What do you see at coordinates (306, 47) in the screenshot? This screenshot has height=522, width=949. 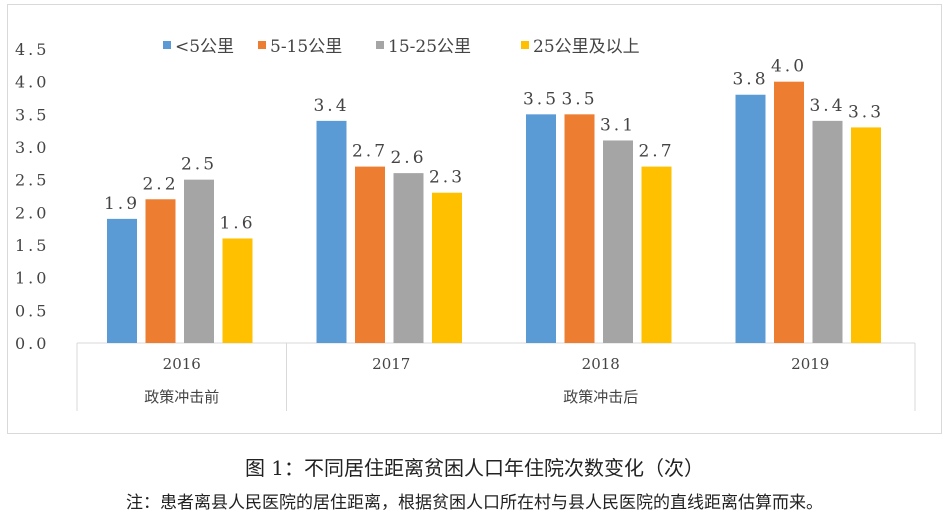 I see `legend-label: 5-15公里` at bounding box center [306, 47].